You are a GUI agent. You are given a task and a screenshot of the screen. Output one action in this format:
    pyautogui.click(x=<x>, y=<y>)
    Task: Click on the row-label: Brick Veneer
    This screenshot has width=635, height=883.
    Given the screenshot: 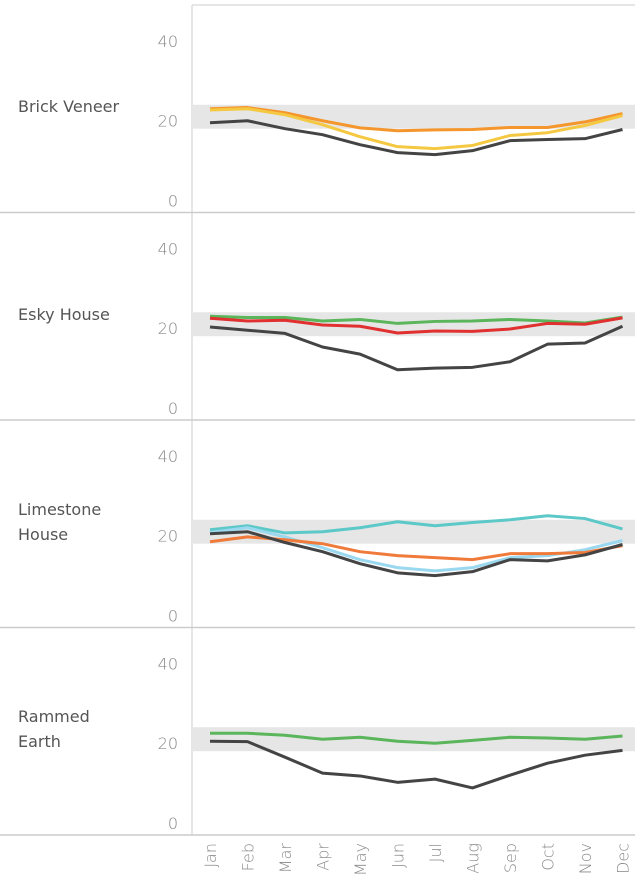 What is the action you would take?
    pyautogui.click(x=69, y=107)
    